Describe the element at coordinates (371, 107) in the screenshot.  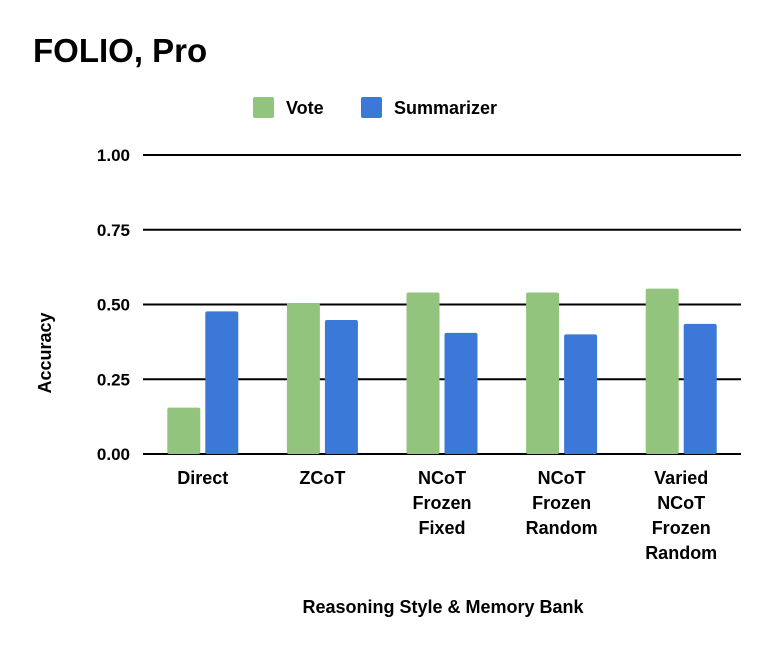
I see `legend-swatch-summarizer` at that location.